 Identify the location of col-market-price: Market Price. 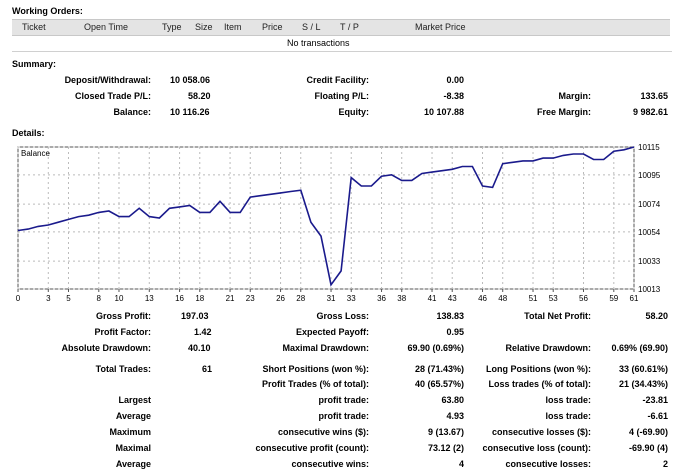
(440, 27).